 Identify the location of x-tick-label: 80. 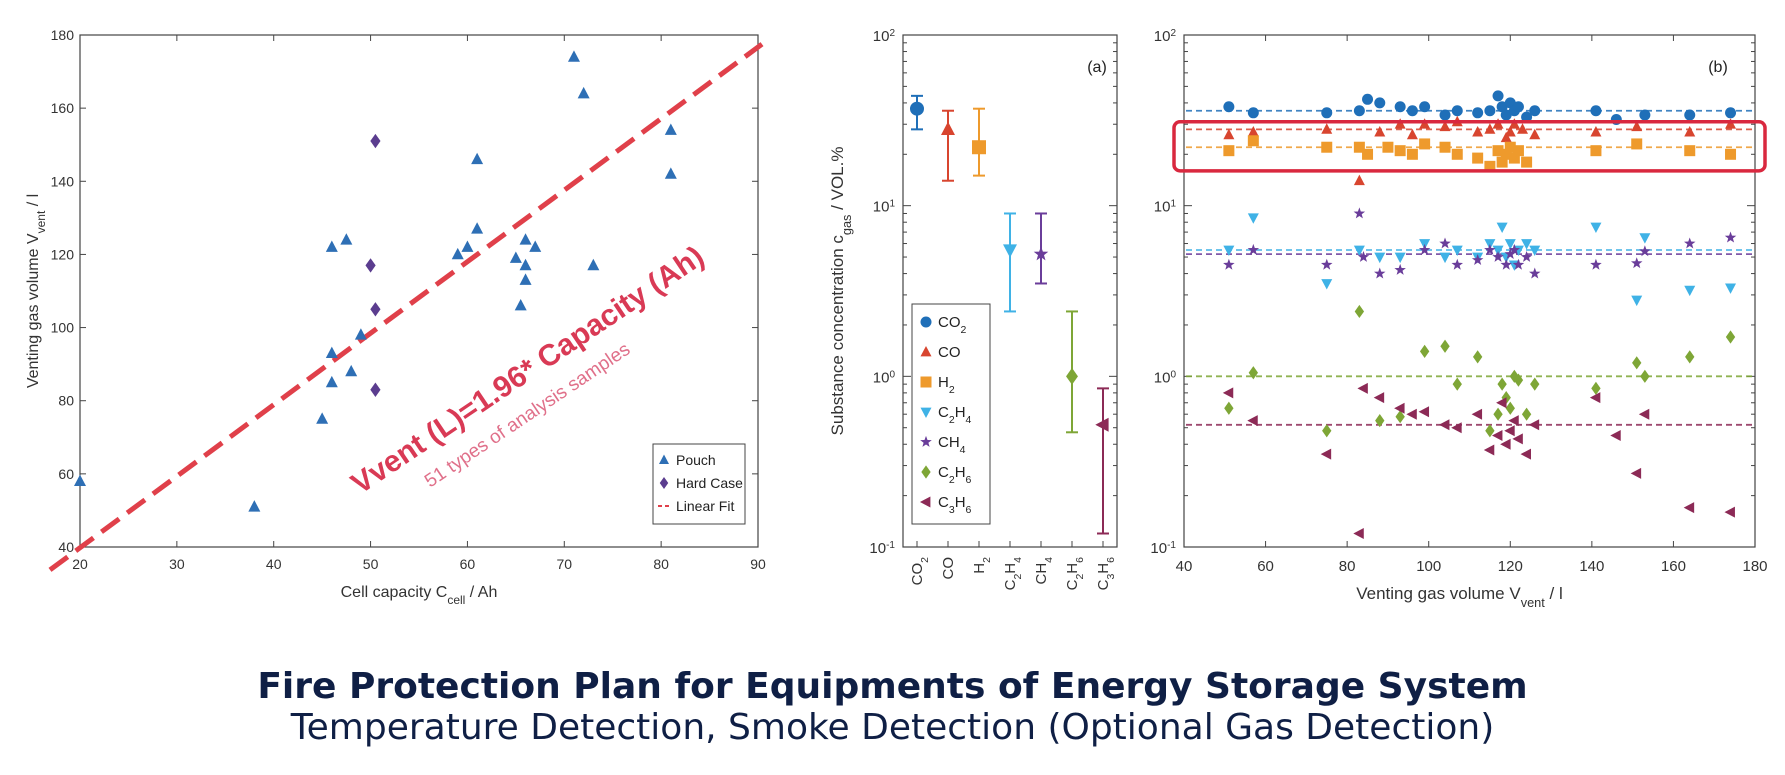
(661, 564).